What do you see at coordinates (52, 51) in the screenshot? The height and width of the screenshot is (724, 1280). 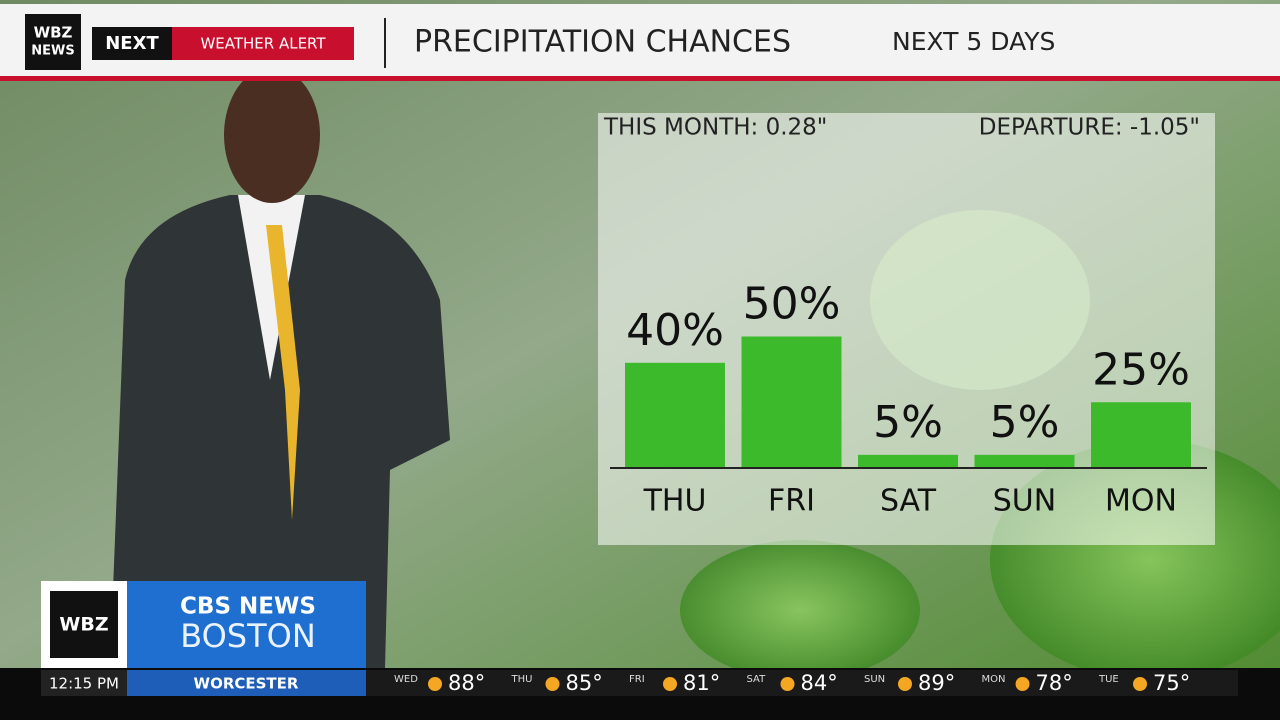 I see `logo-text: NEWS` at bounding box center [52, 51].